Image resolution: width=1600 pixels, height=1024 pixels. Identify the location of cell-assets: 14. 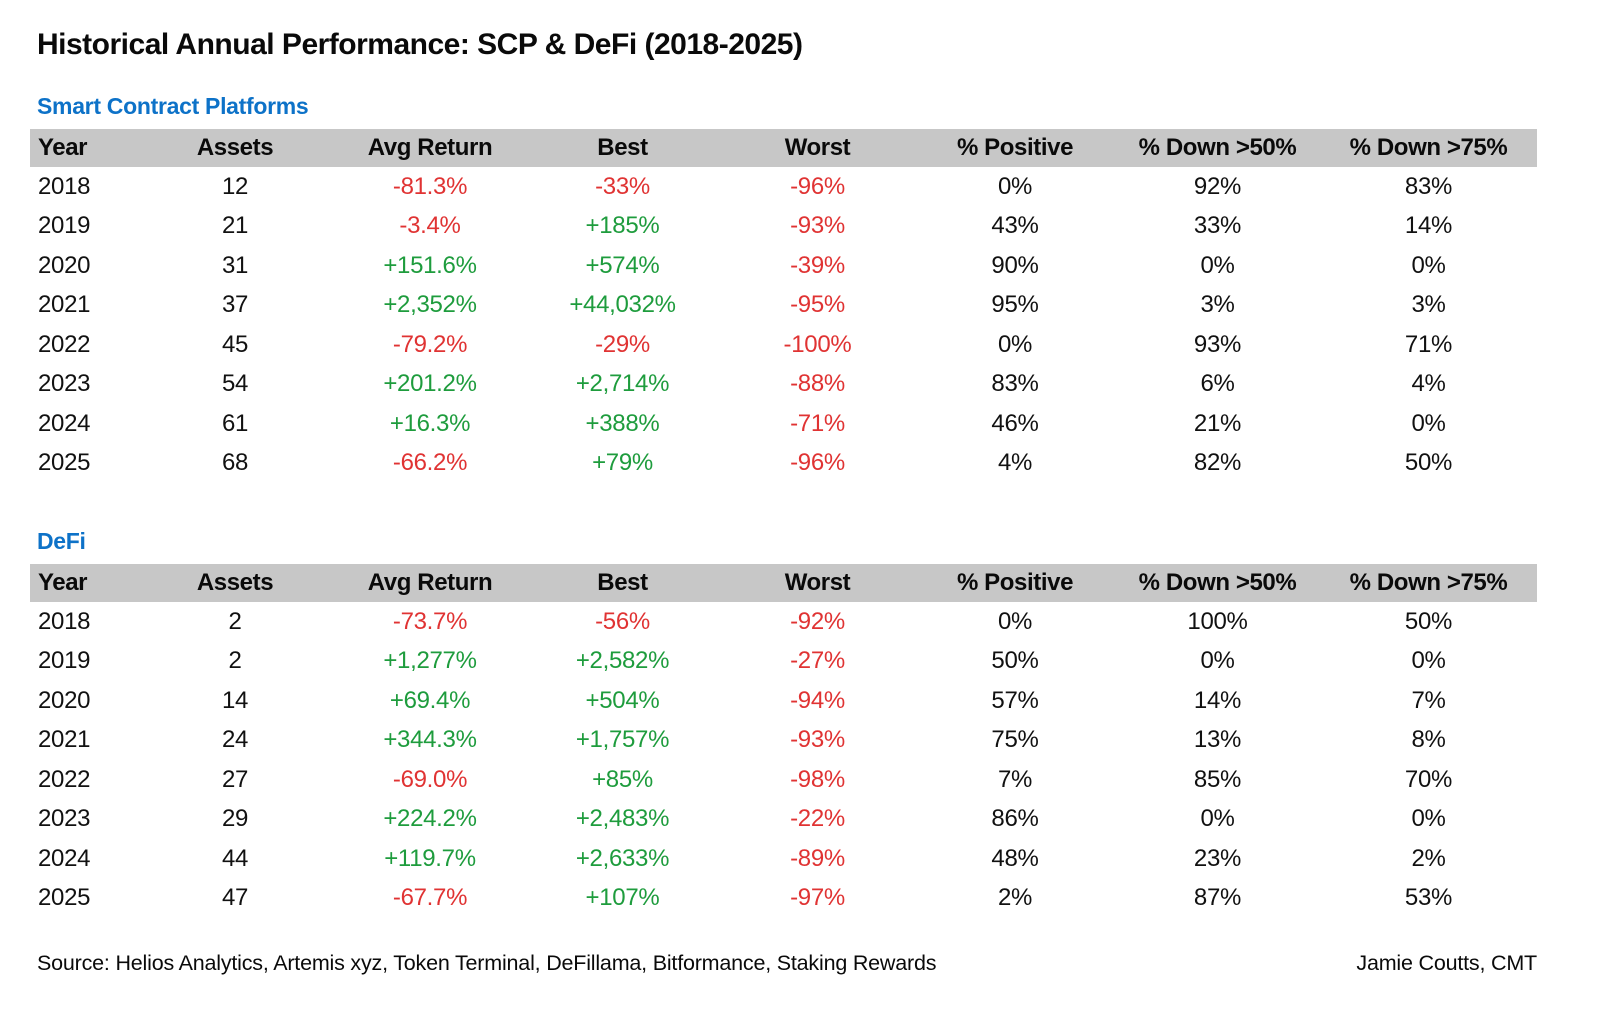
(235, 700).